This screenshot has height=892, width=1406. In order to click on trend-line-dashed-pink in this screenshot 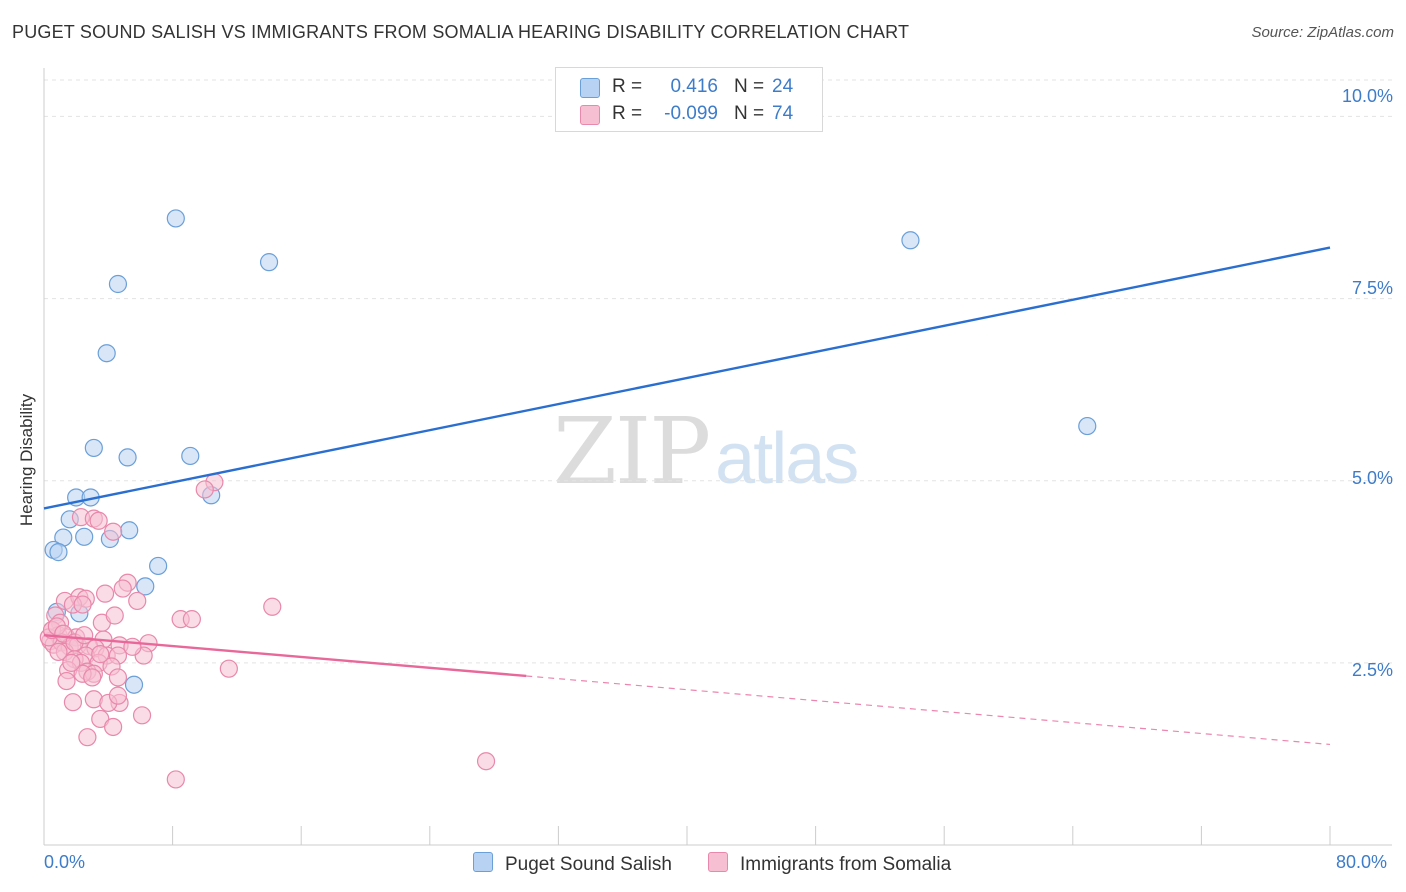, I will do `click(928, 710)`.